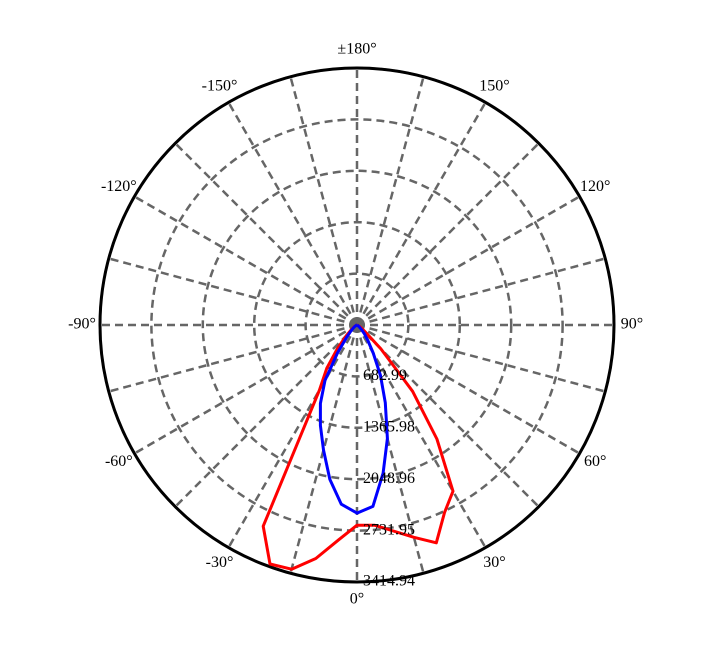 This screenshot has height=648, width=706. What do you see at coordinates (220, 562) in the screenshot?
I see `angle-label: -30°` at bounding box center [220, 562].